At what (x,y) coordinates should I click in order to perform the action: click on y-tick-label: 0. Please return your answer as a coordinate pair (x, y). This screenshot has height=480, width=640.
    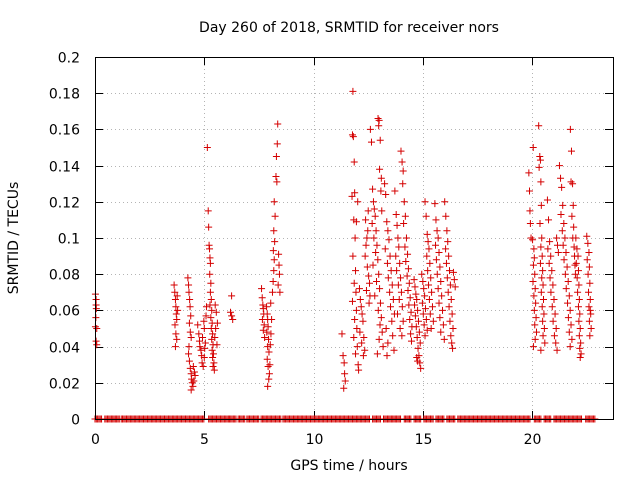
    Looking at the image, I should click on (75, 421).